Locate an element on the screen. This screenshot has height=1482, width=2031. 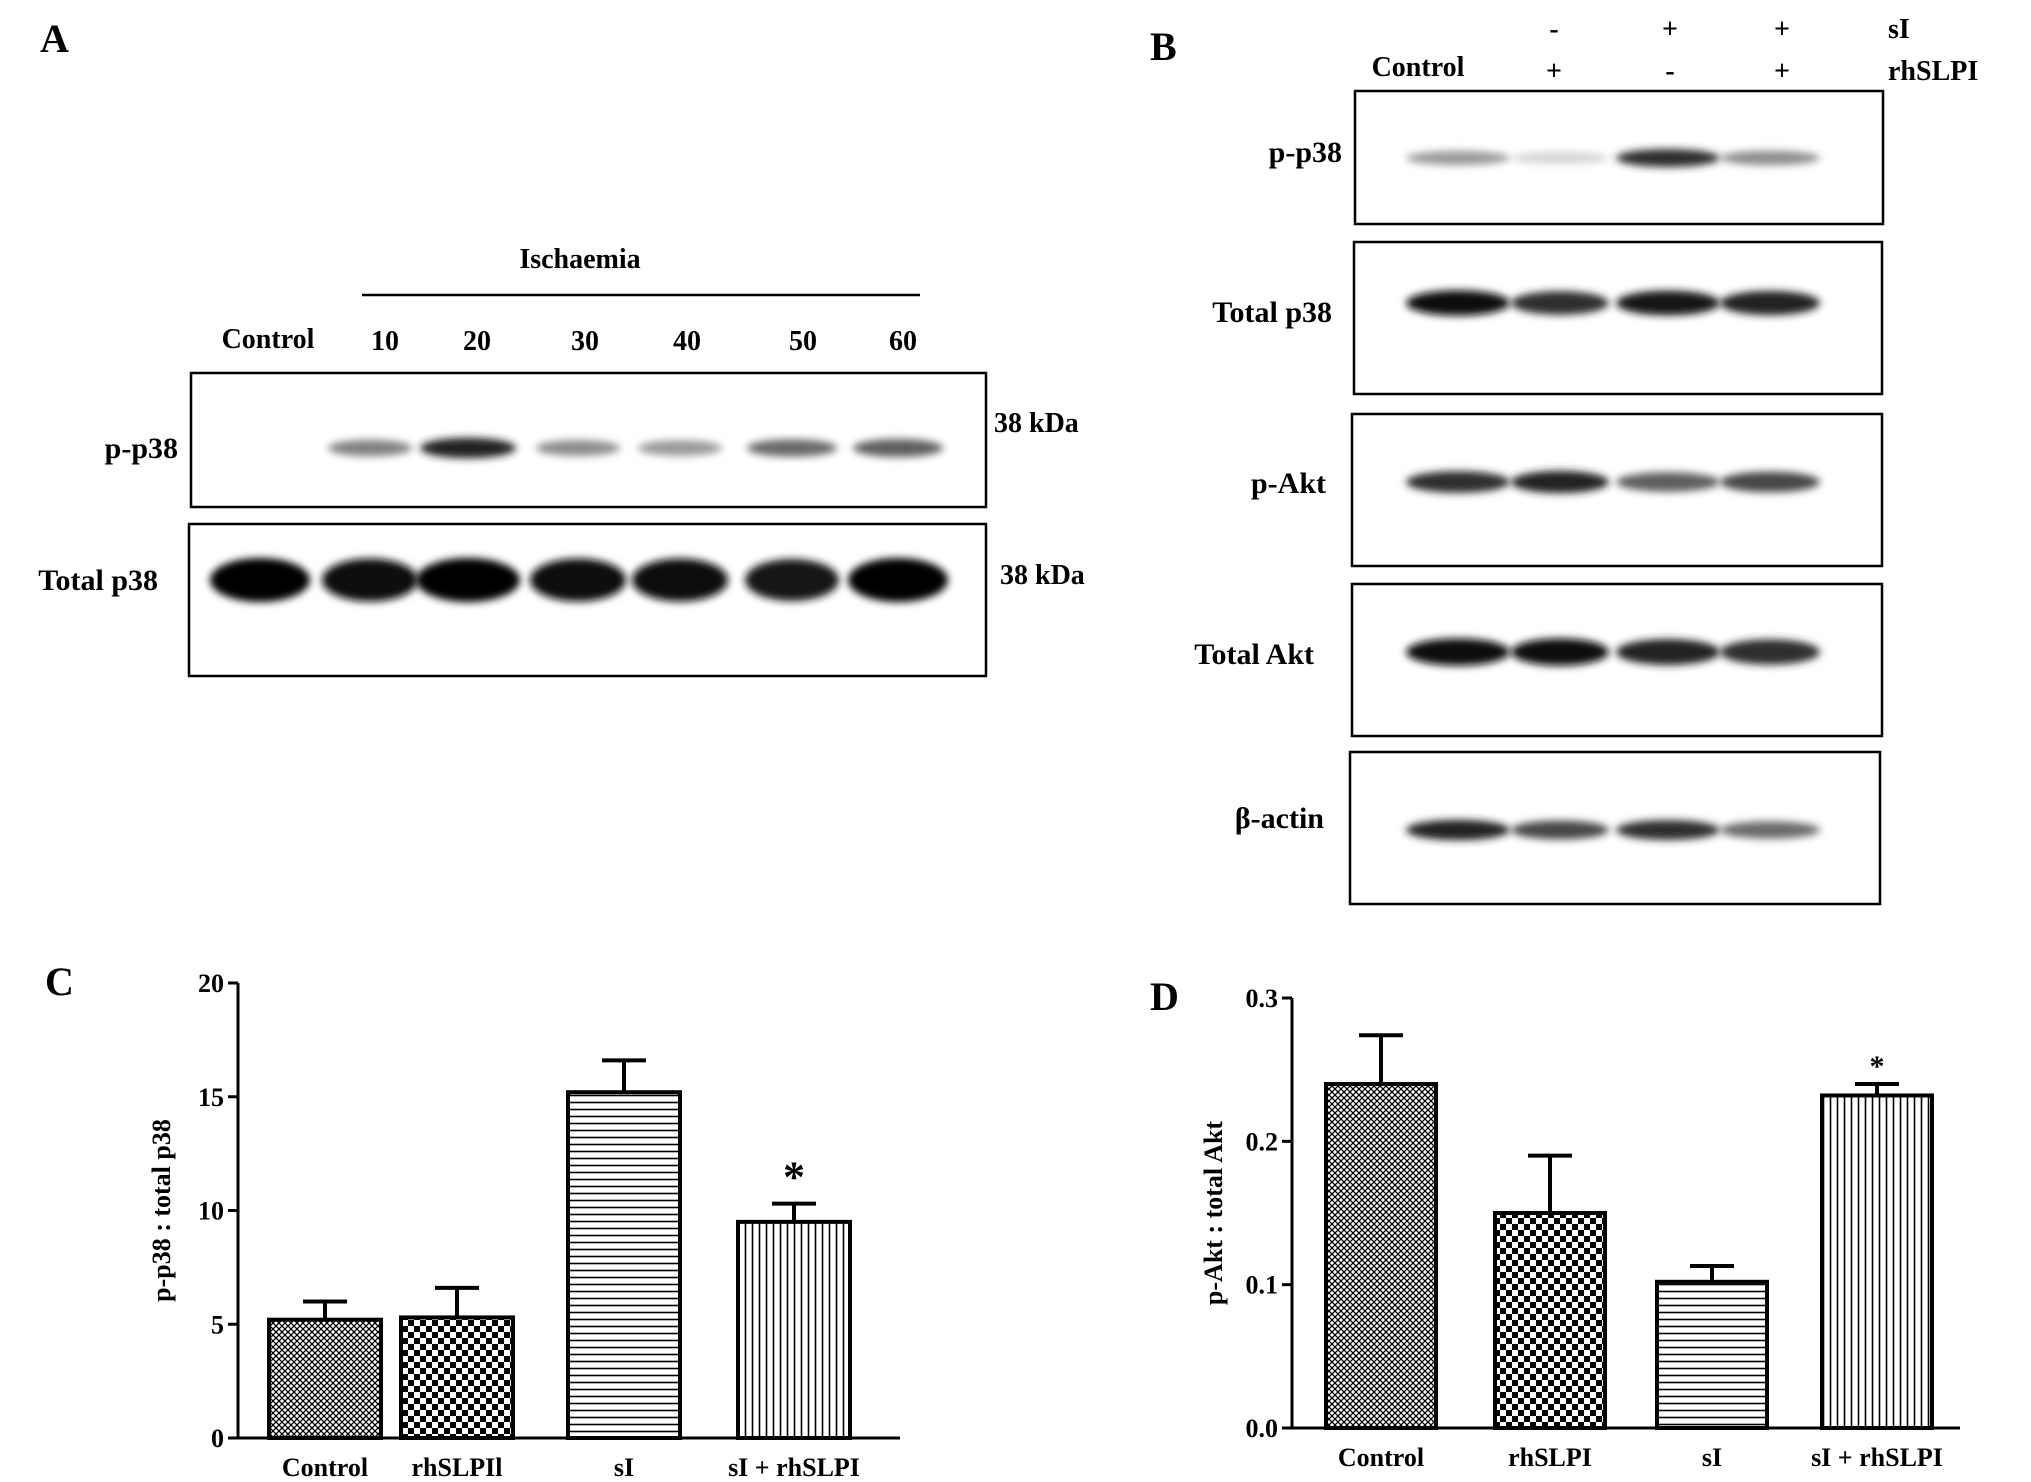
blot-a-p-p38-bands is located at coordinates (635, 448).